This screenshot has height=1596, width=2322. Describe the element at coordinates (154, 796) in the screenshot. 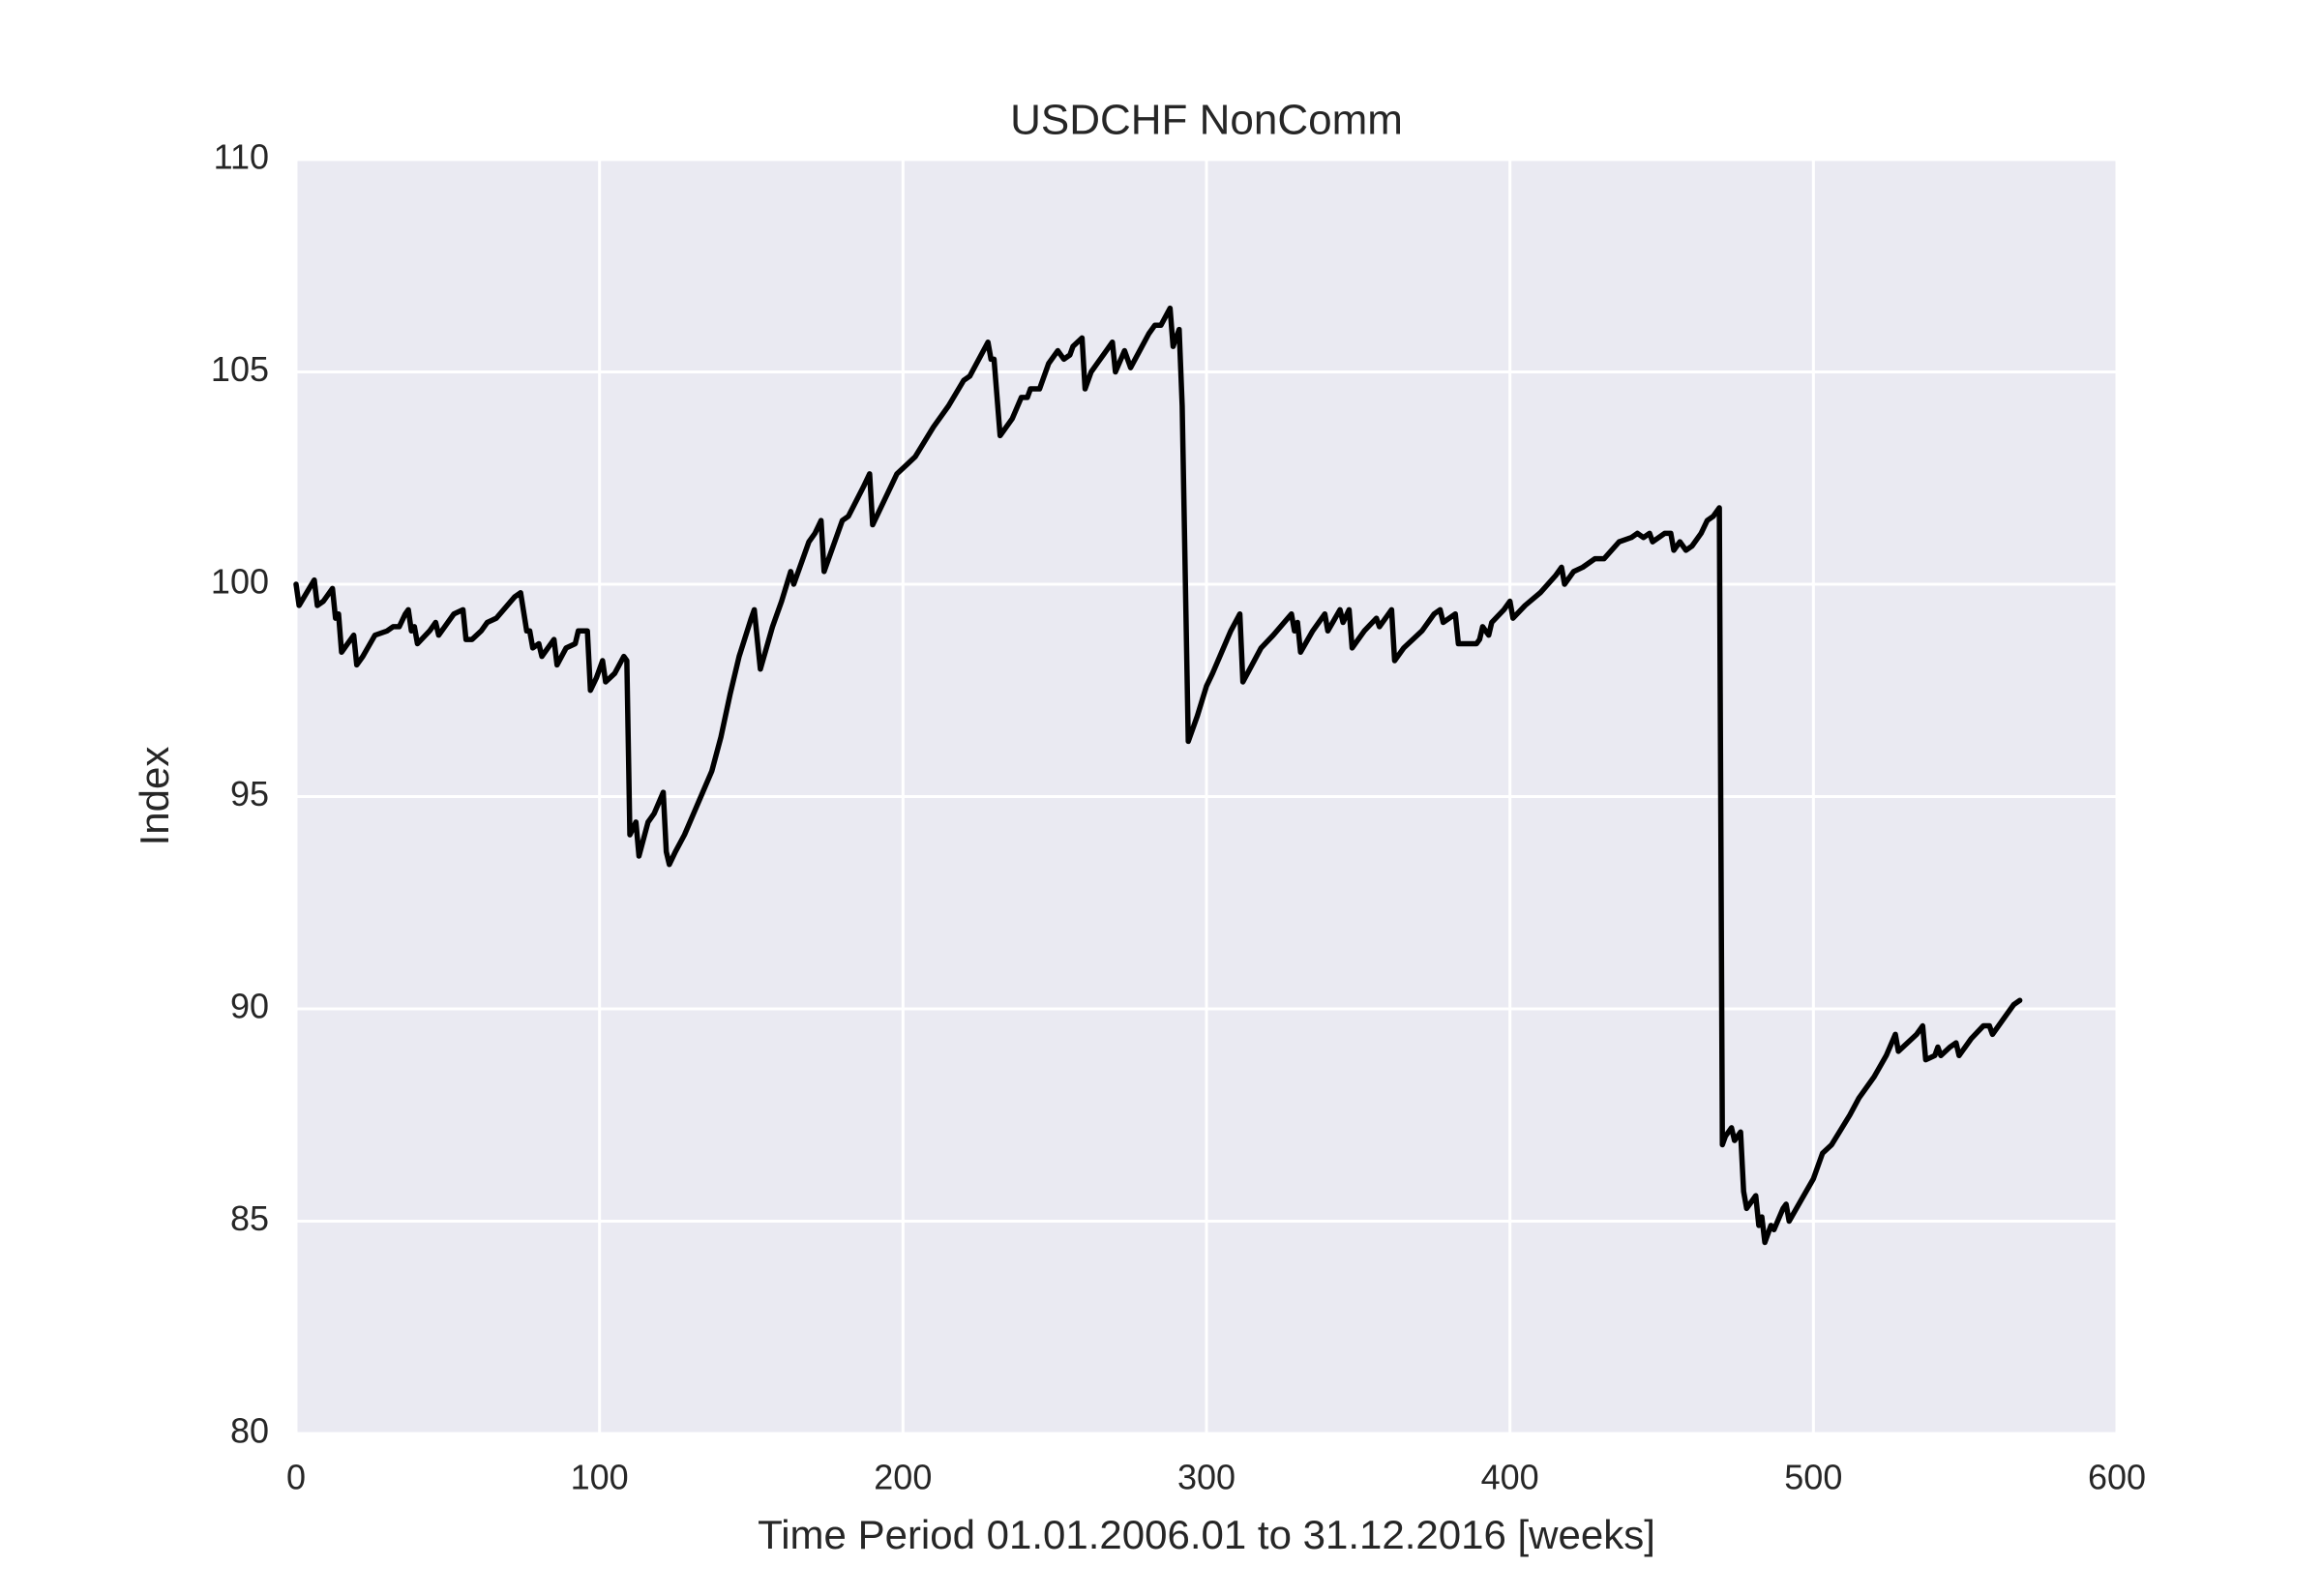

I see `y-axis-label: Index` at that location.